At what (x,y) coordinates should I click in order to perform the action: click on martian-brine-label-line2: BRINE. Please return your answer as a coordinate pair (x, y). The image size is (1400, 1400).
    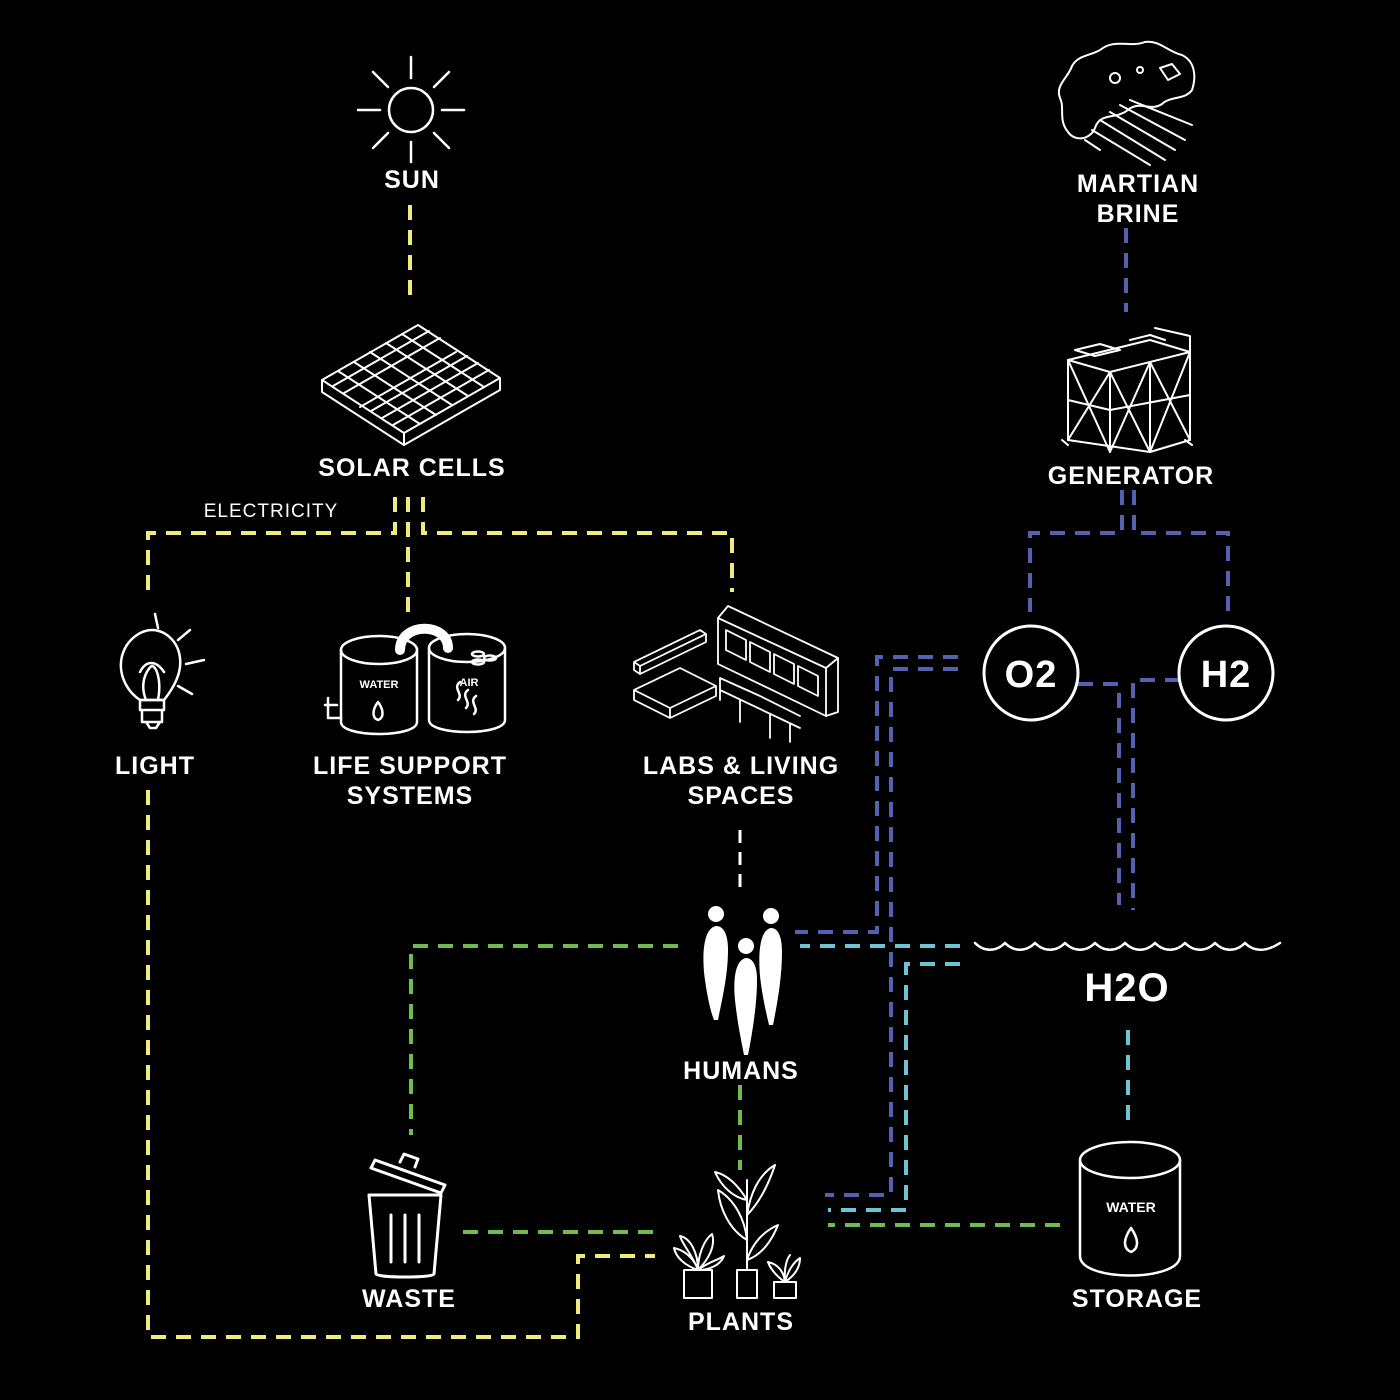
    Looking at the image, I should click on (1138, 214).